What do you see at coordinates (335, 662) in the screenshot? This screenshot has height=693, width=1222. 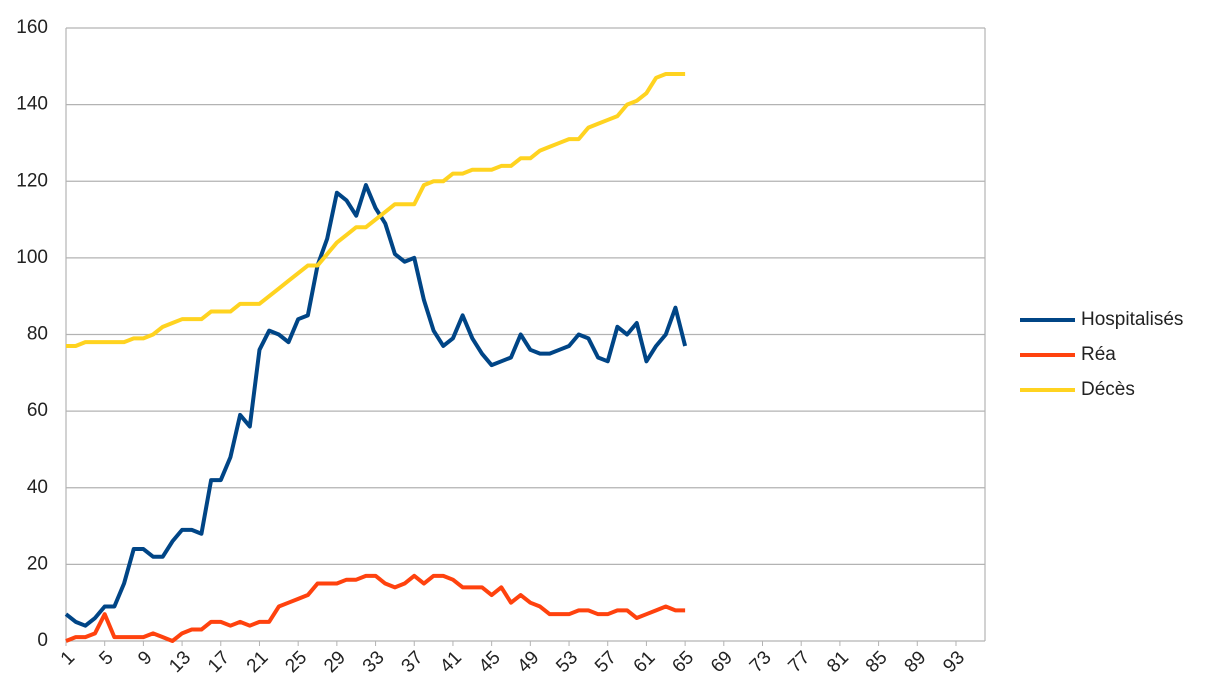 I see `x-tick-label: 29` at bounding box center [335, 662].